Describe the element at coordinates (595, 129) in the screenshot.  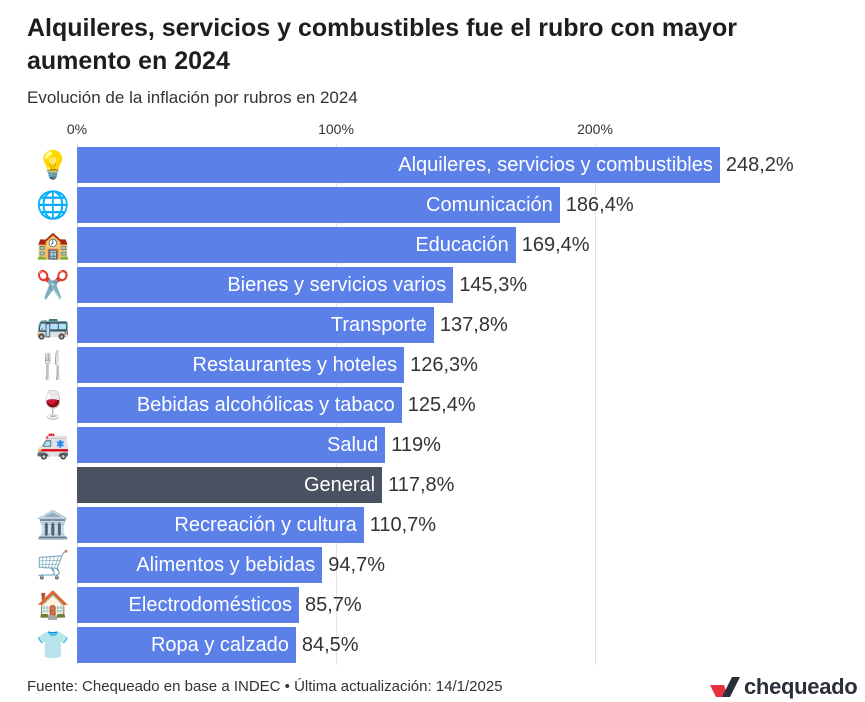
I see `x-tick-label: 200%` at that location.